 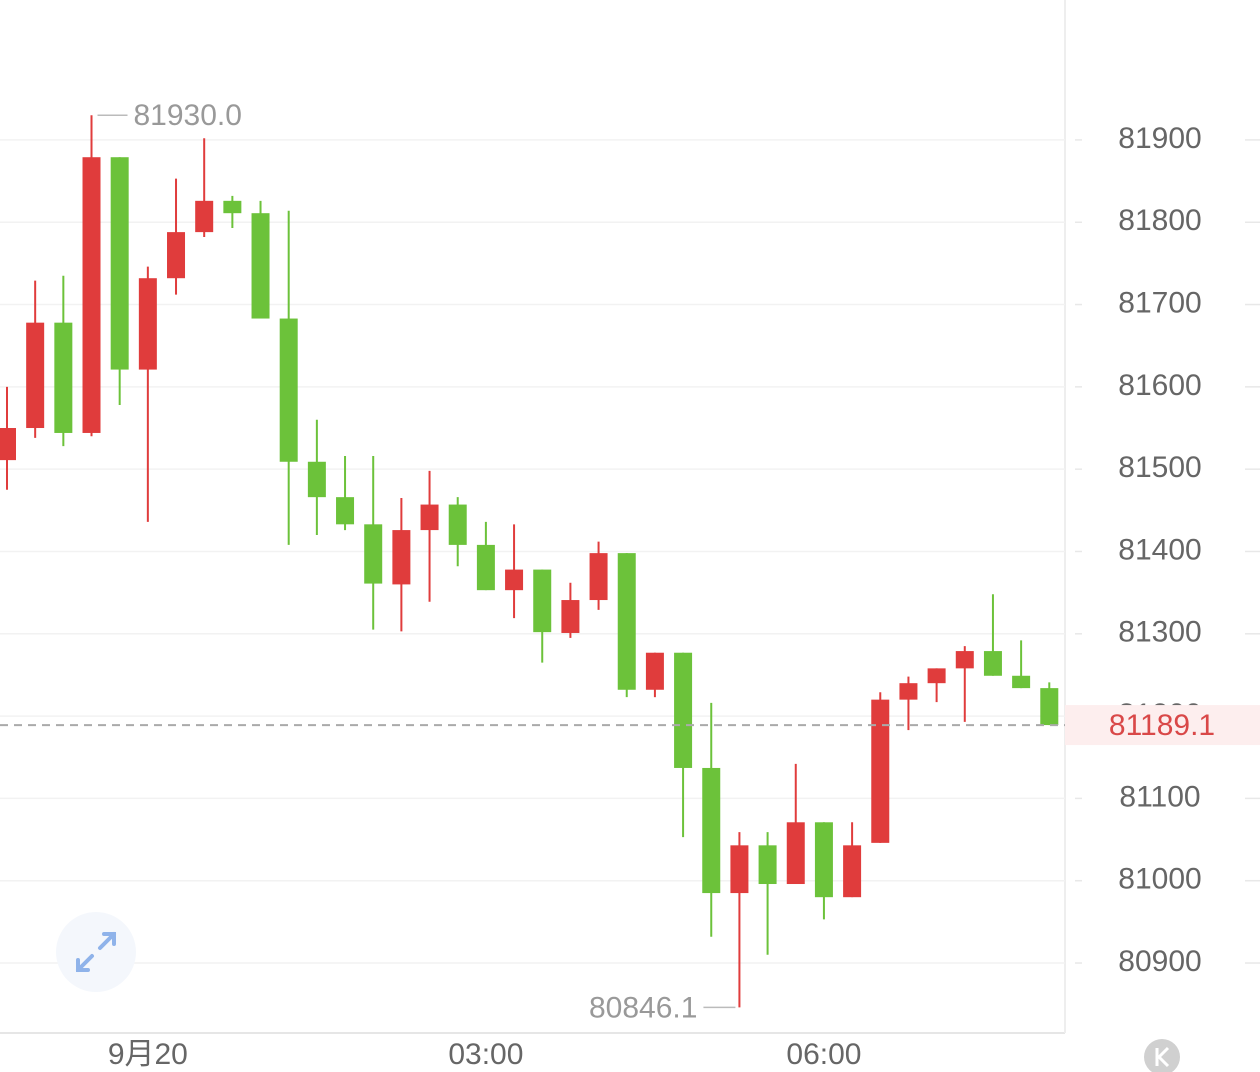 What do you see at coordinates (643, 1007) in the screenshot?
I see `annotation-label: 80846.1` at bounding box center [643, 1007].